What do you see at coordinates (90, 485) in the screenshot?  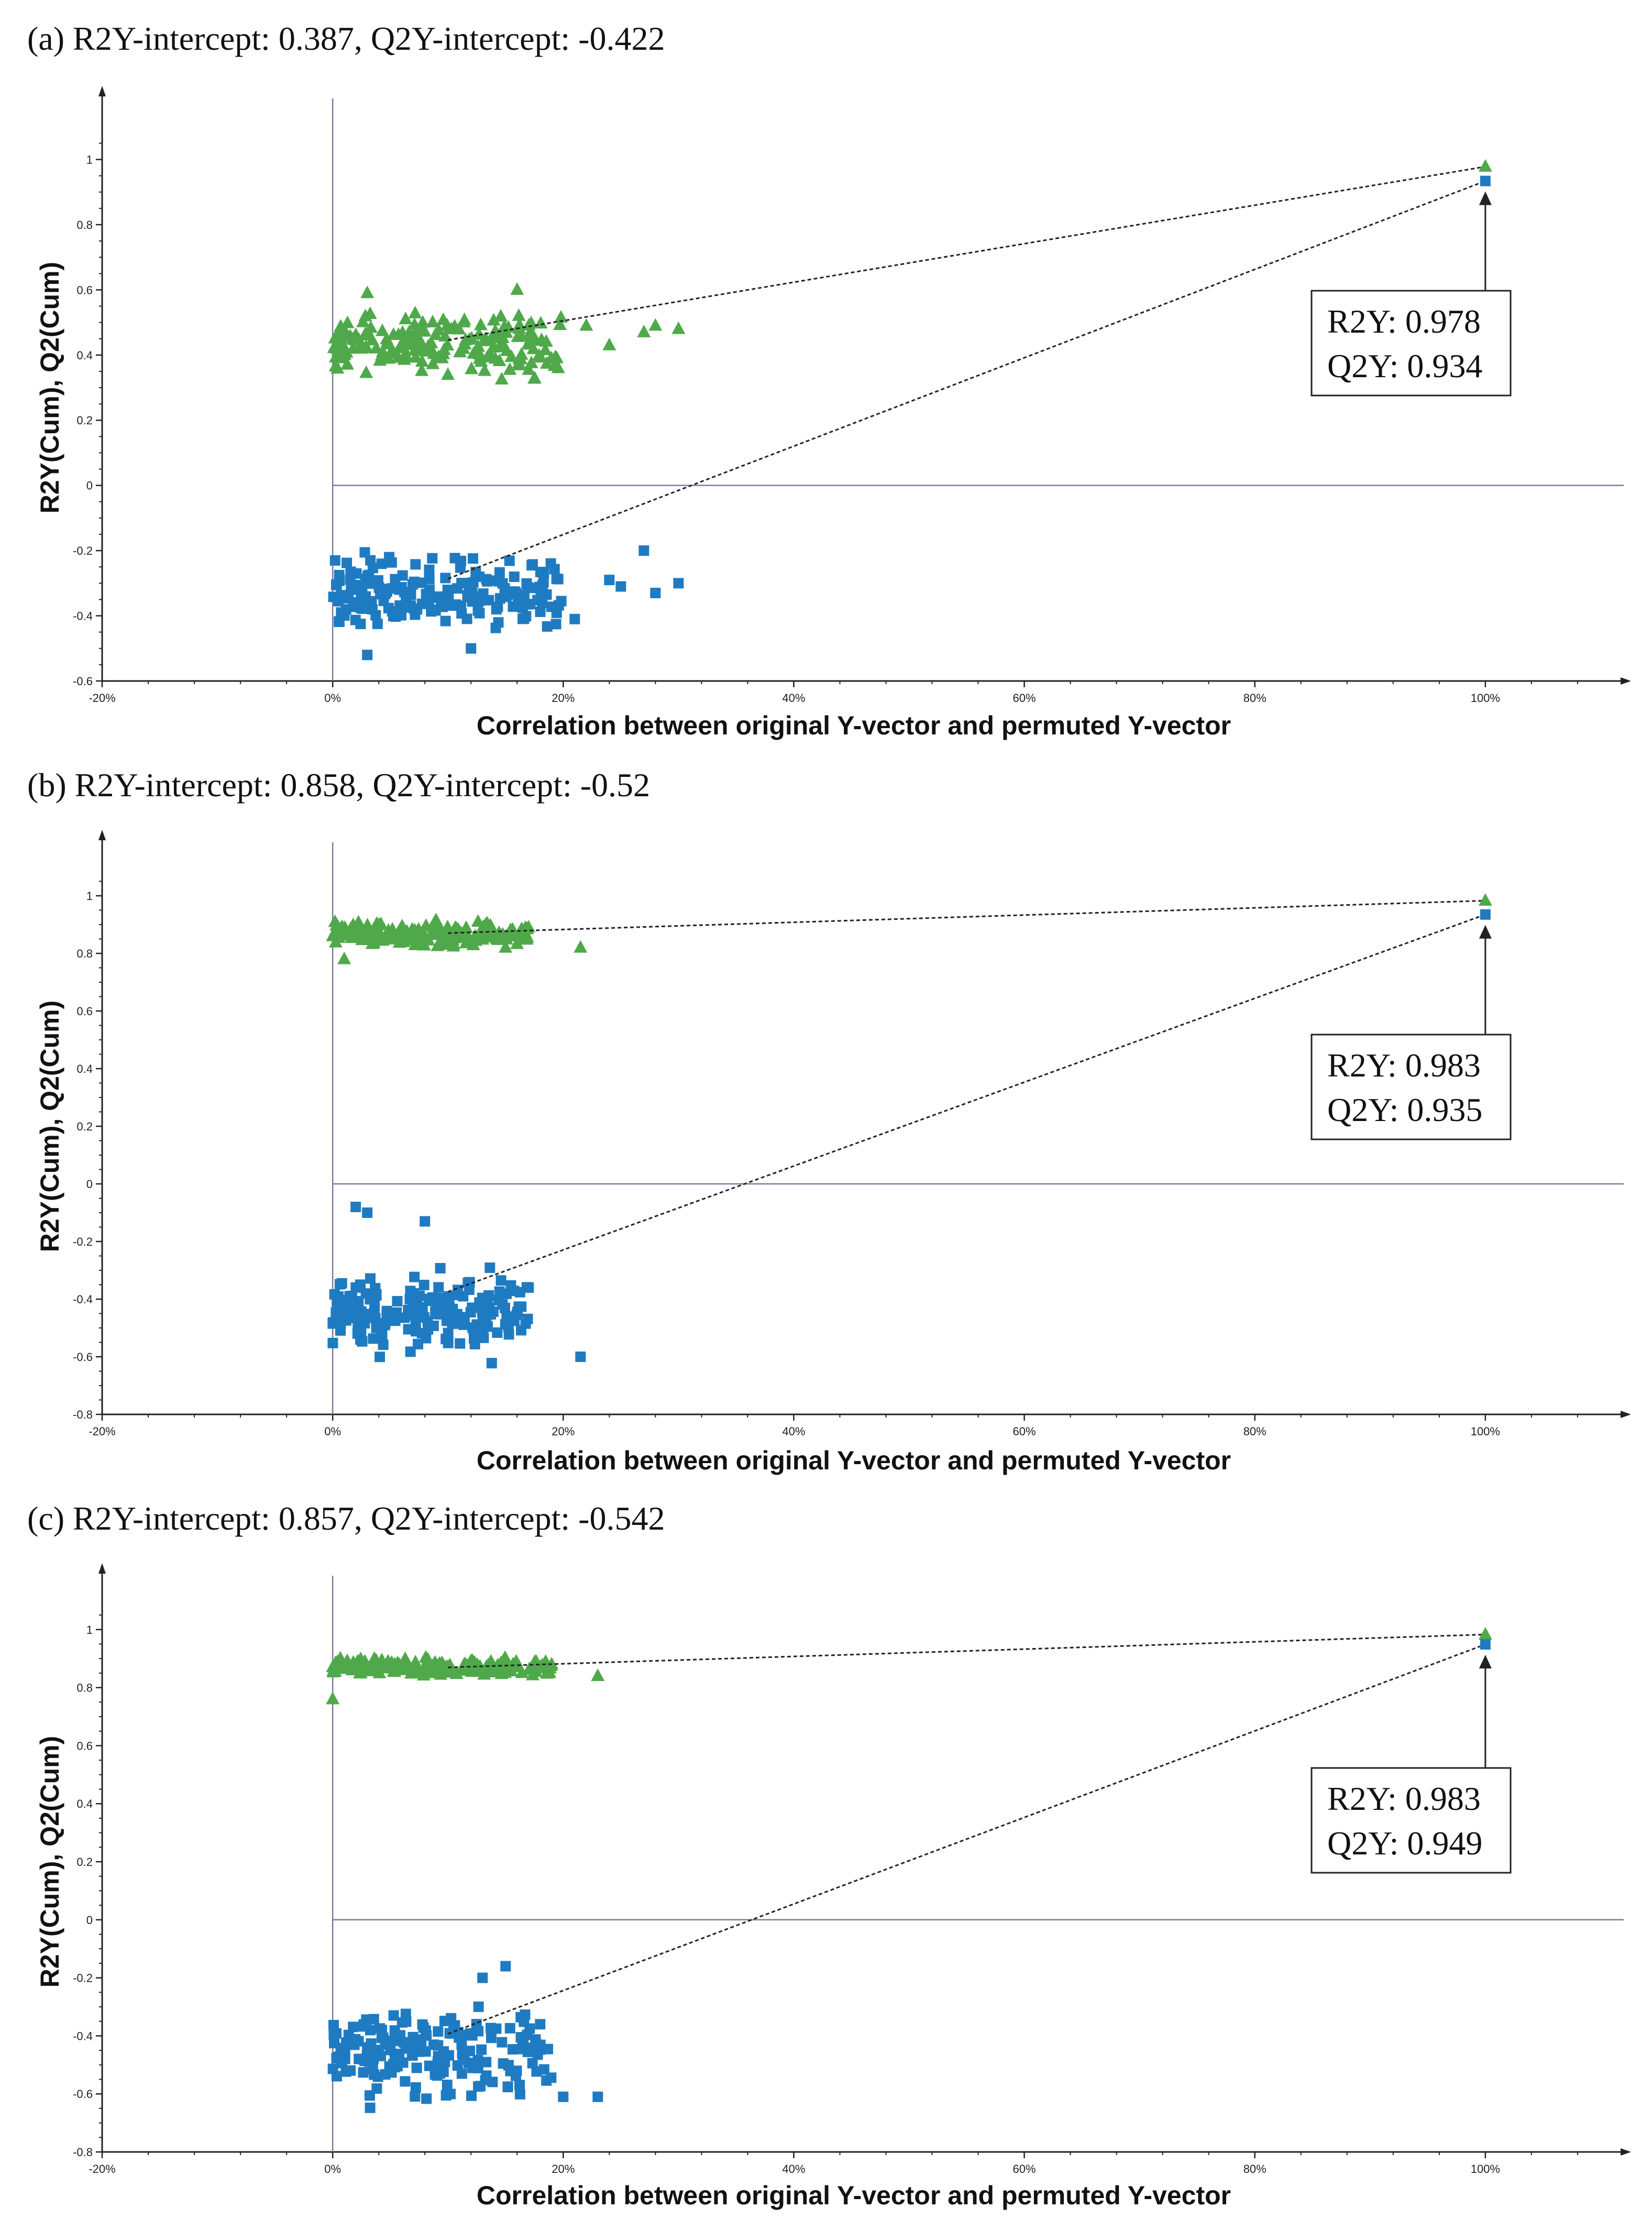 I see `y-tick-label: 0` at bounding box center [90, 485].